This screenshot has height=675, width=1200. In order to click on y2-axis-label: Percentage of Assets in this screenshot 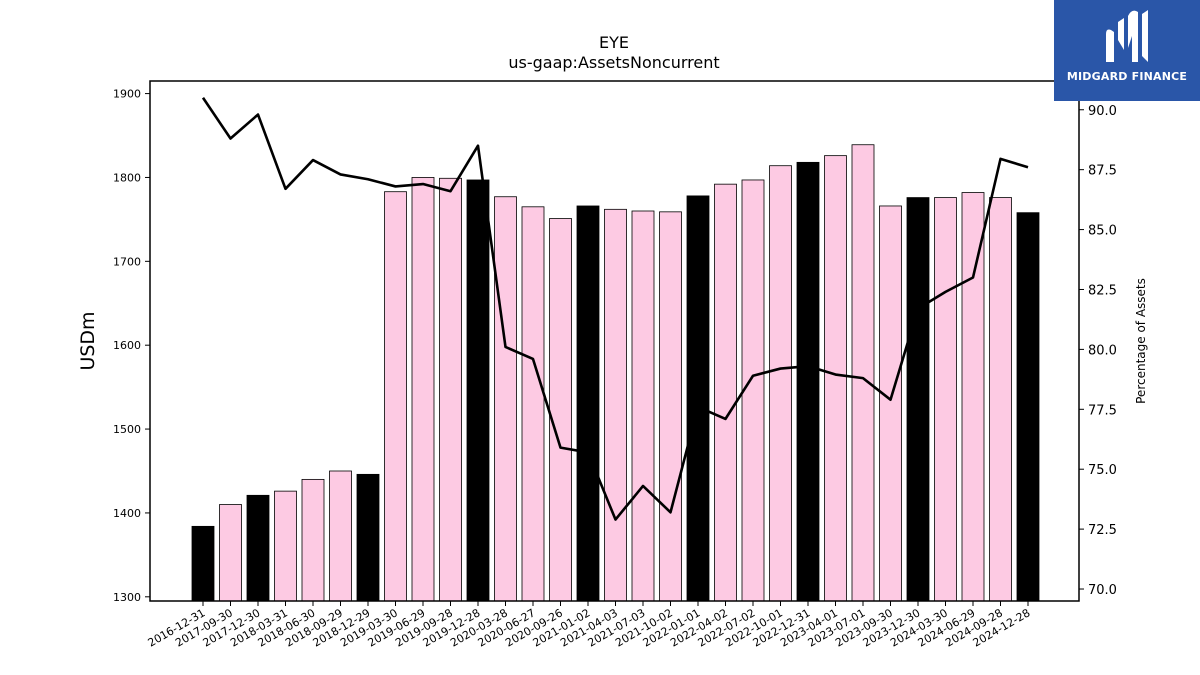, I will do `click(1141, 341)`.